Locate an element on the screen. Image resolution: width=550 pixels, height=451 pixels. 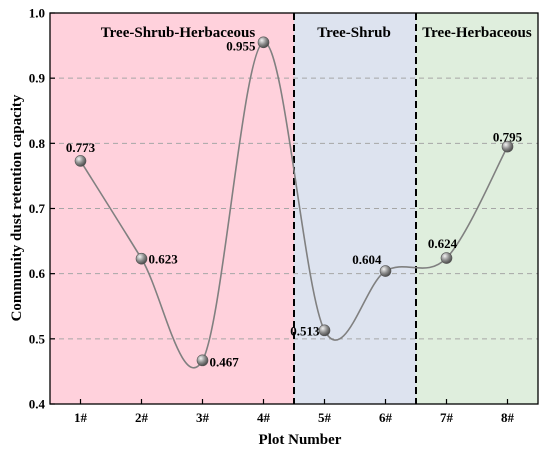
data-point-5# is located at coordinates (324, 330).